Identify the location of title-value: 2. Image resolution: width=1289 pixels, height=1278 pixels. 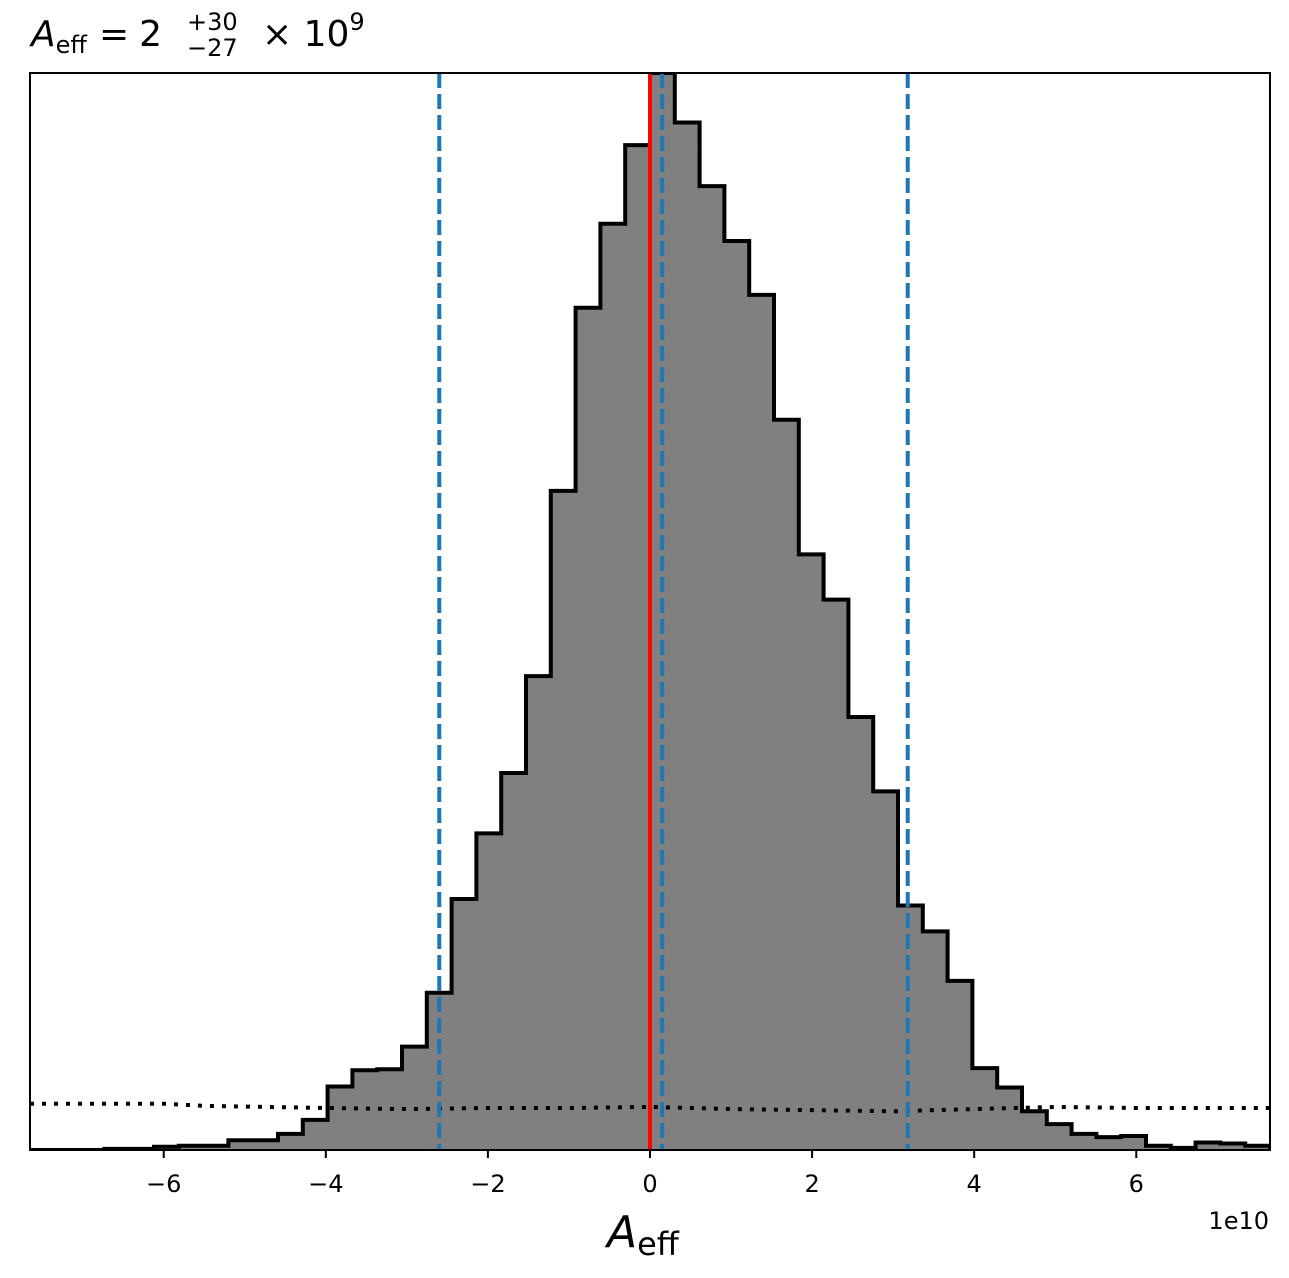
(150, 34).